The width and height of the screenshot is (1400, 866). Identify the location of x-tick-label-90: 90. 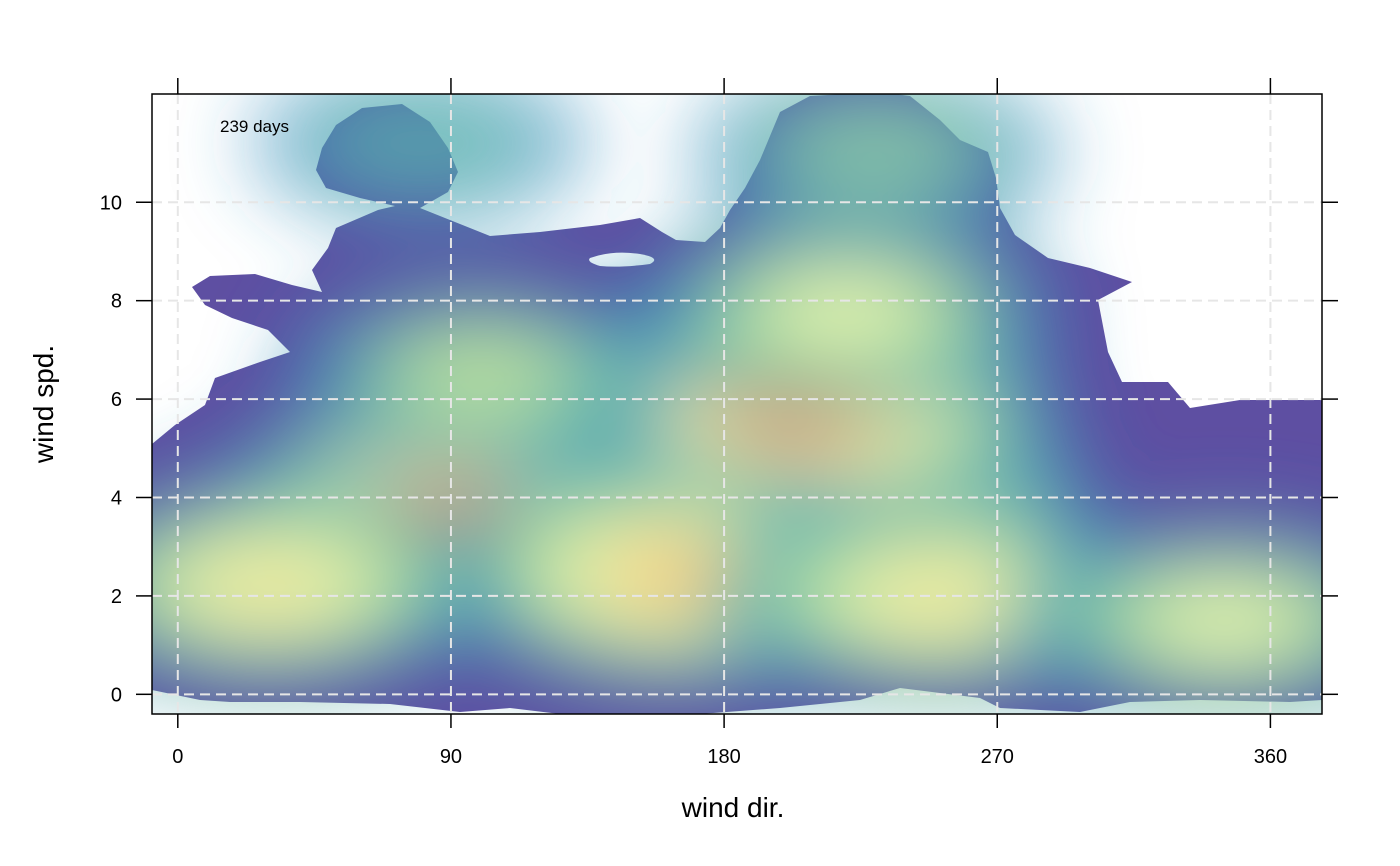
(451, 757).